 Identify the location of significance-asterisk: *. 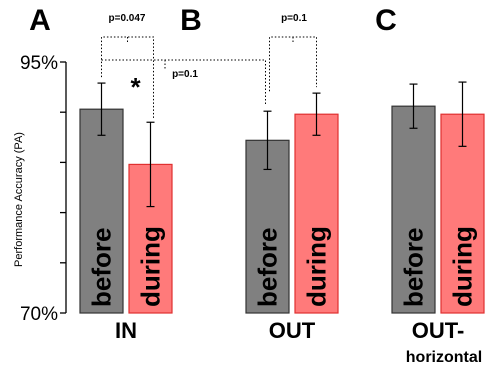
(135, 87).